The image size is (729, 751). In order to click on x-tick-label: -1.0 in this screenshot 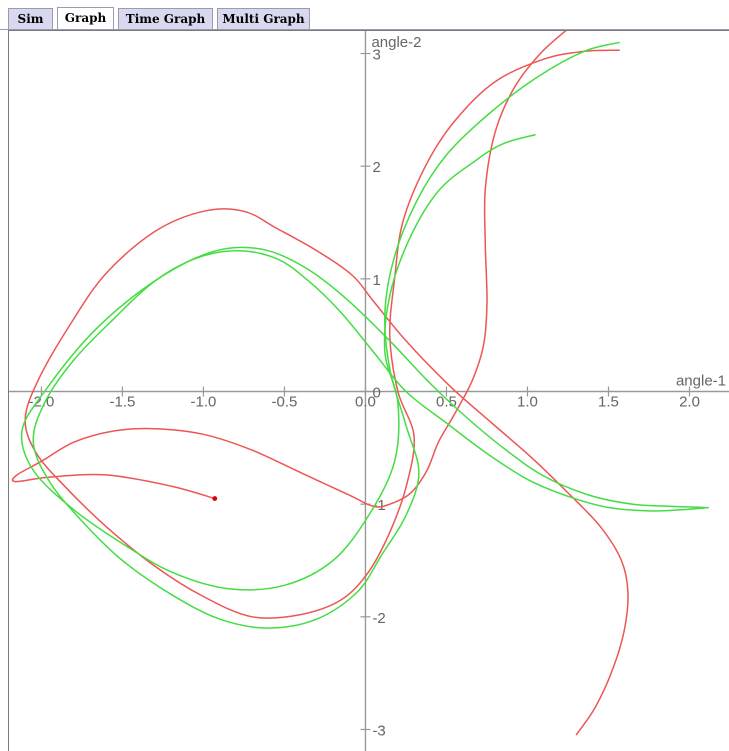, I will do `click(203, 402)`.